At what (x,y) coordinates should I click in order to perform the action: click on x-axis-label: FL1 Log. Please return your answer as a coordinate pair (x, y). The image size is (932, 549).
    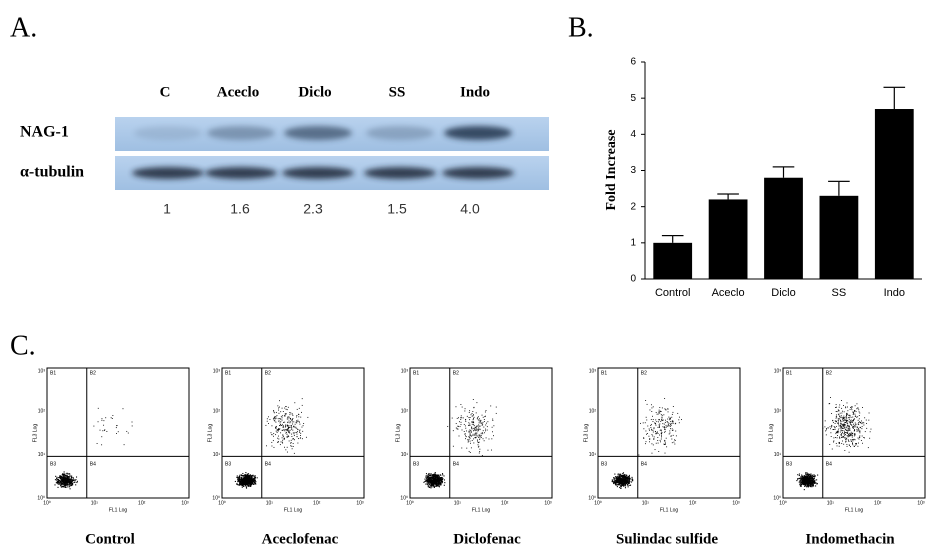
    Looking at the image, I should click on (669, 510).